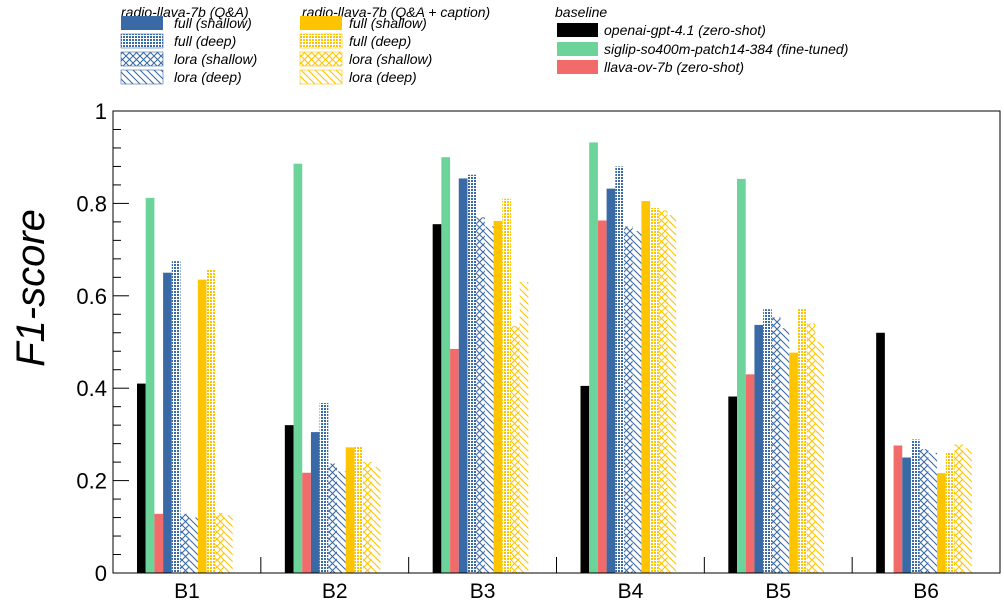  I want to click on legend-label: llava-ov-7b (zero-shot), so click(674, 67).